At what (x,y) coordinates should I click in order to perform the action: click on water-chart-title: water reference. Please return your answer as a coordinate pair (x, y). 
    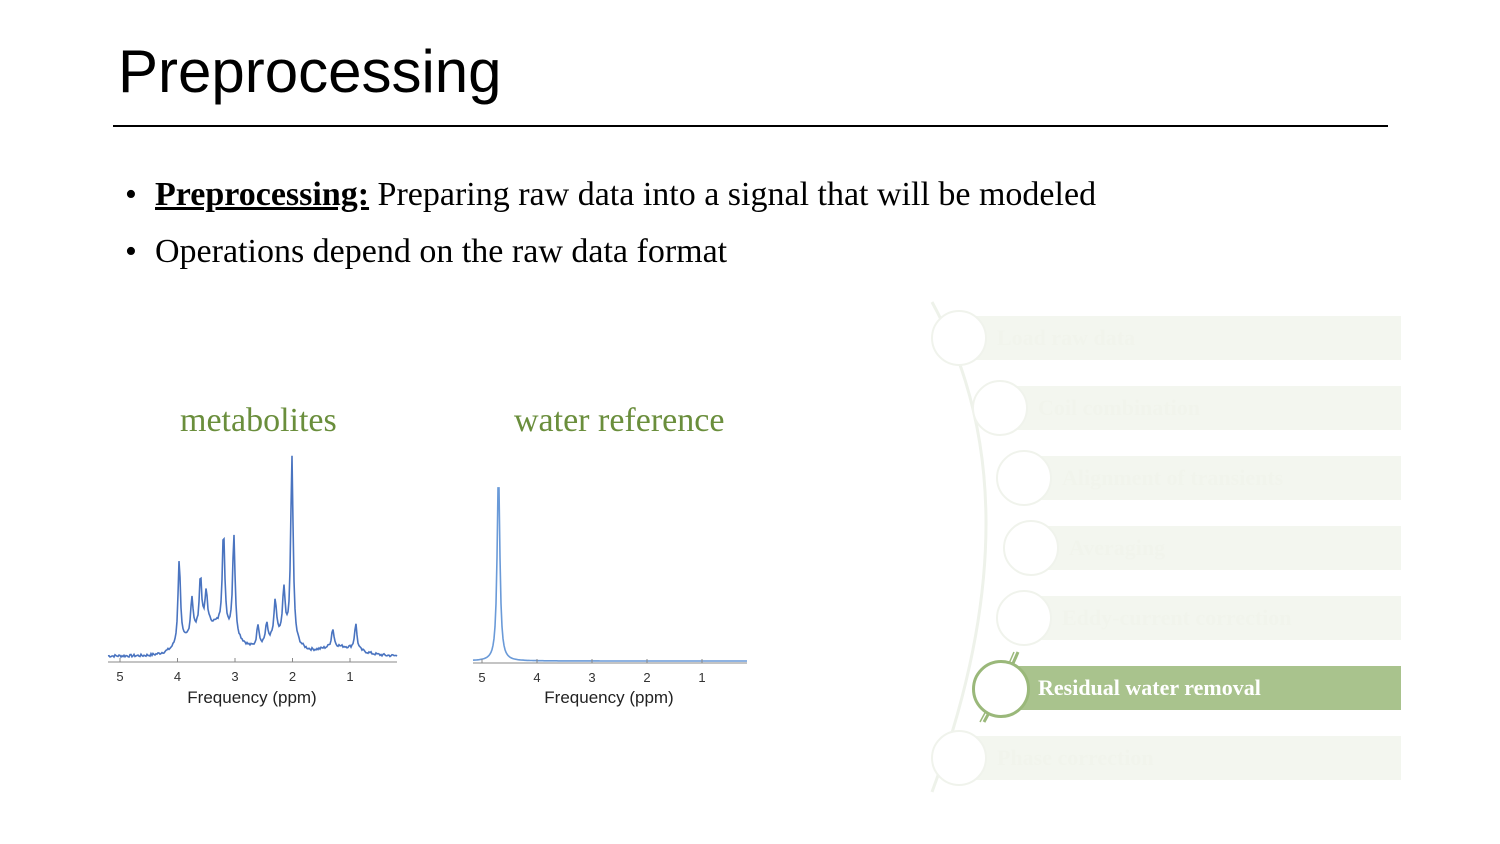
    Looking at the image, I should click on (619, 420).